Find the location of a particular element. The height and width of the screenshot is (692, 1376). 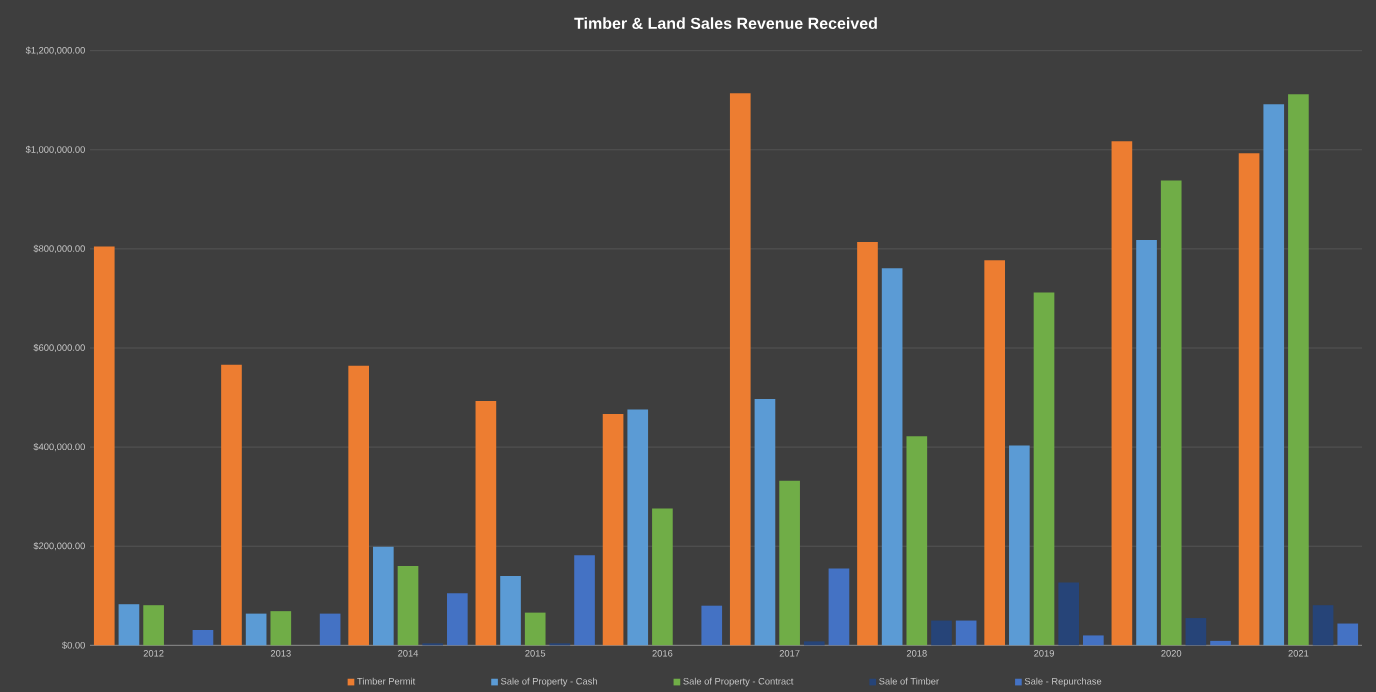

x-tick-label: 2019 is located at coordinates (1044, 653).